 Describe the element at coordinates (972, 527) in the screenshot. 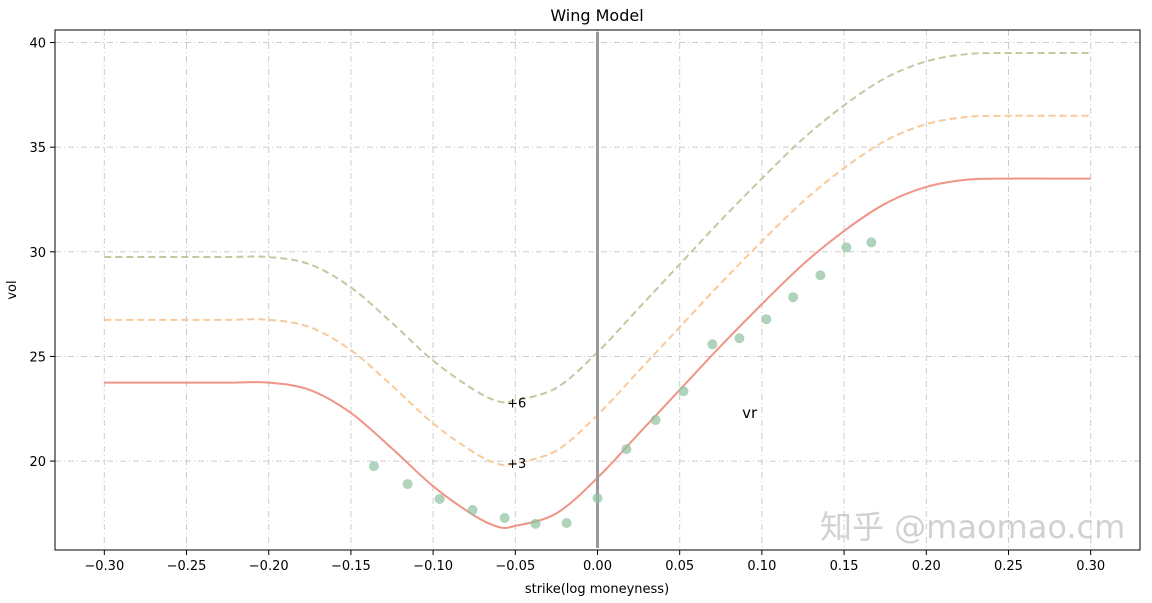

I see `watermark: 知乎 @maomao.cm` at that location.